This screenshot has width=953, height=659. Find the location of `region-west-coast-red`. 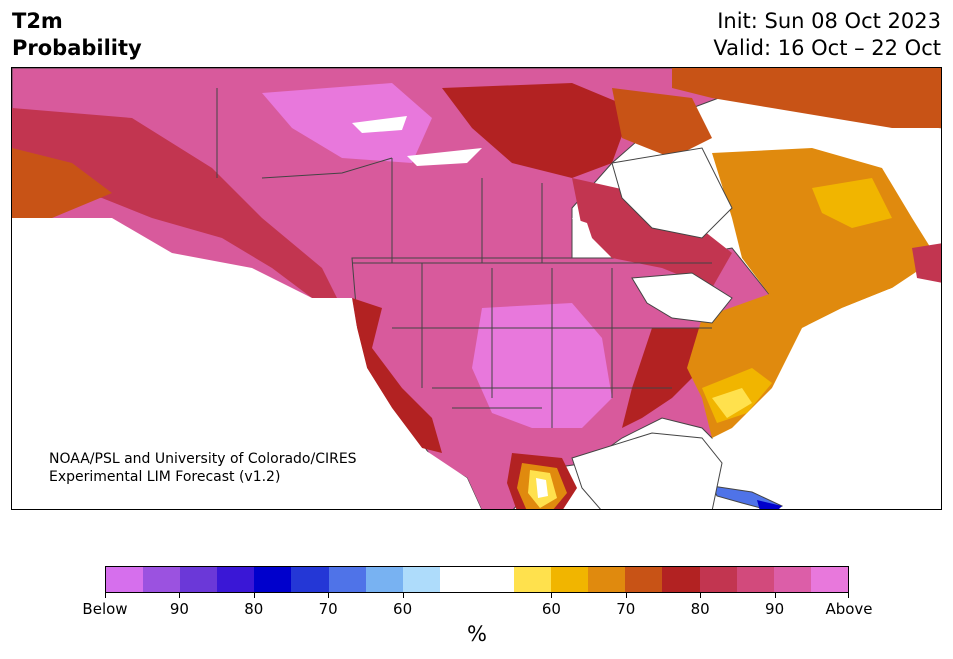

region-west-coast-red is located at coordinates (397, 375).